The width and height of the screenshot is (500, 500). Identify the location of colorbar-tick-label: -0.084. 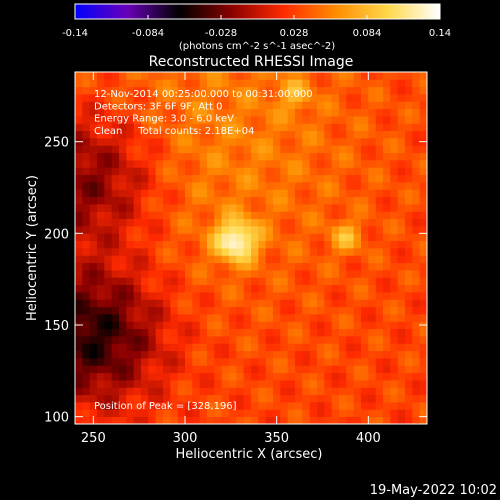
(148, 33).